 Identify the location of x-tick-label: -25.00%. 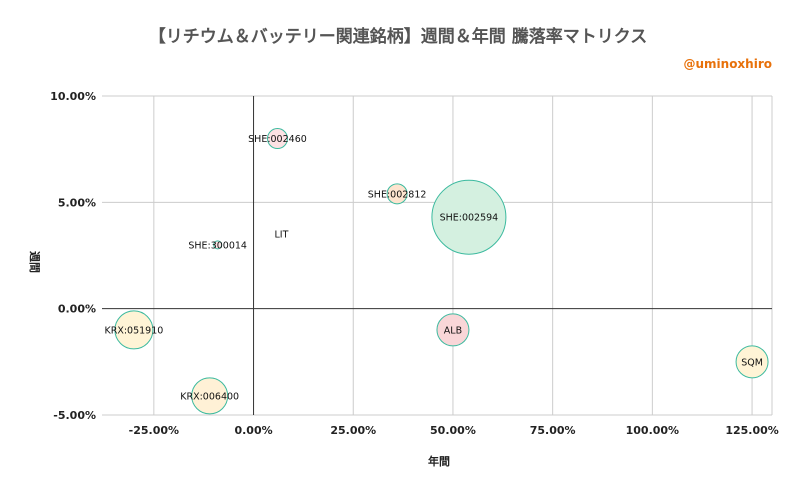
(154, 430).